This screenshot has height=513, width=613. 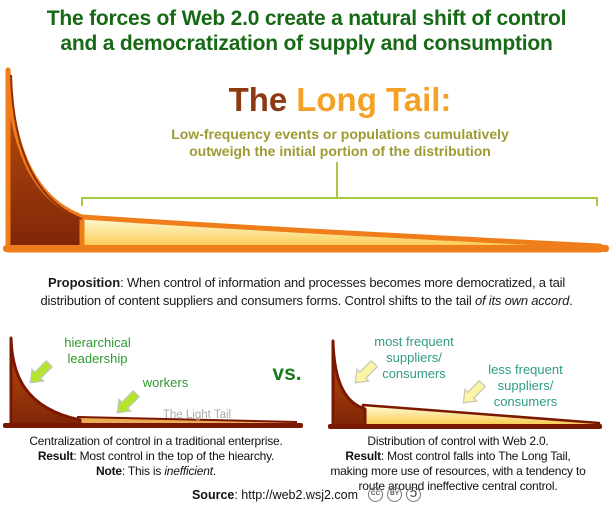 I want to click on most-frequent-line2: suppliers/, so click(x=414, y=357).